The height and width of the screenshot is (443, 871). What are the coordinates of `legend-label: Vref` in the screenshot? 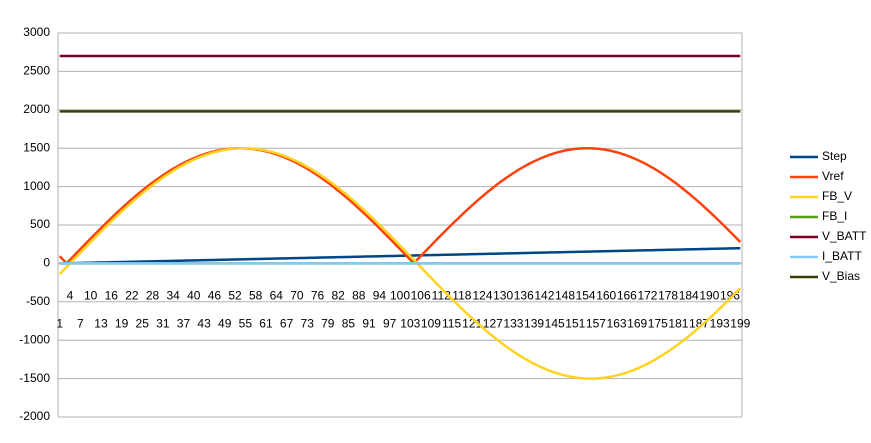 It's located at (833, 176).